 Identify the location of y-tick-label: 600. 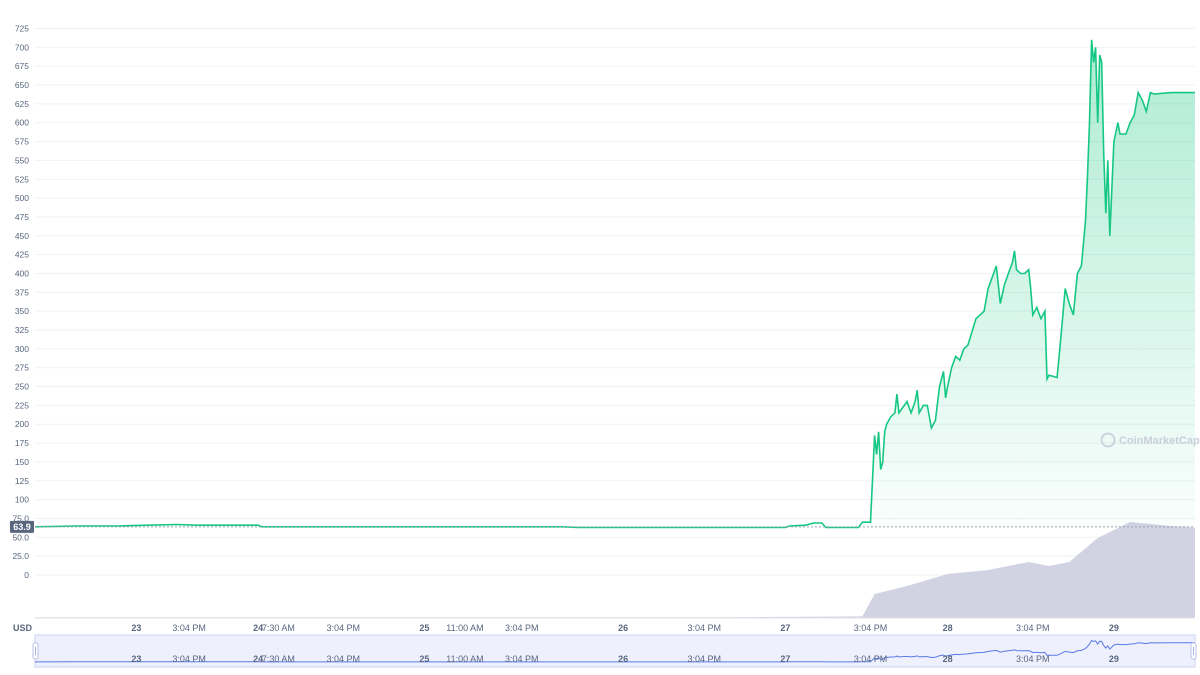
(22, 123).